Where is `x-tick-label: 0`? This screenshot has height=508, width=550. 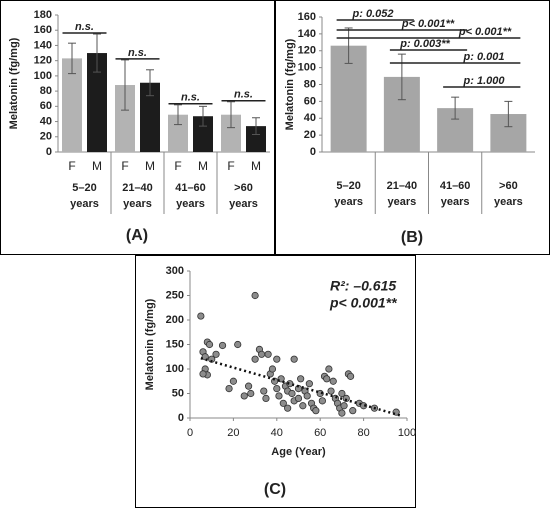 x-tick-label: 0 is located at coordinates (190, 433).